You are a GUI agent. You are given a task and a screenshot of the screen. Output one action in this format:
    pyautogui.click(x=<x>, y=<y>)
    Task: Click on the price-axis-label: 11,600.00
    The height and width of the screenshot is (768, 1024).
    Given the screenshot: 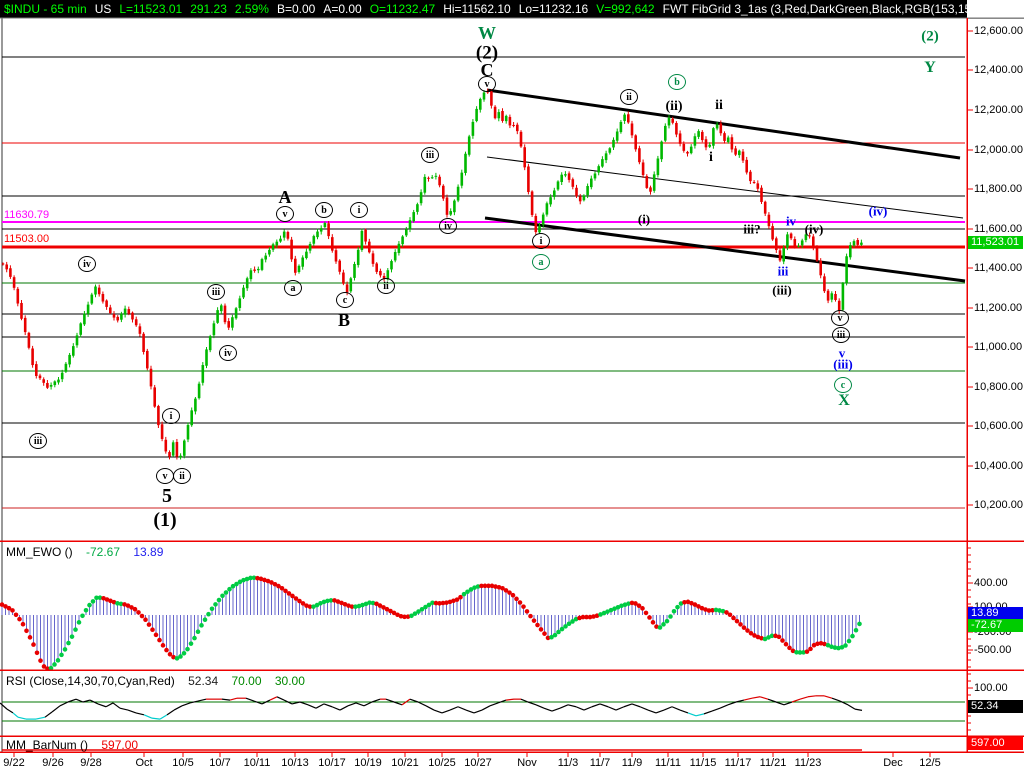 What is the action you would take?
    pyautogui.click(x=998, y=229)
    